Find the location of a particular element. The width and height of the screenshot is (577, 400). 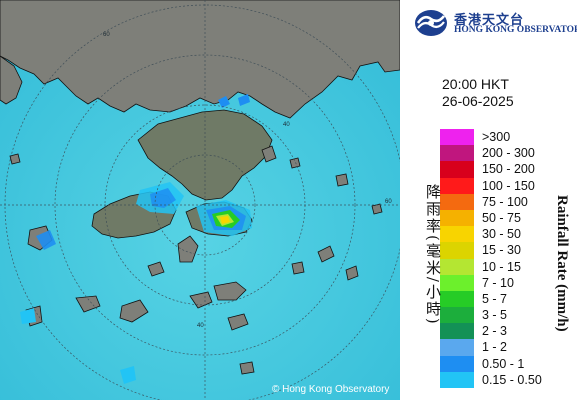

org-name-zh: 香港天文台 is located at coordinates (489, 20).